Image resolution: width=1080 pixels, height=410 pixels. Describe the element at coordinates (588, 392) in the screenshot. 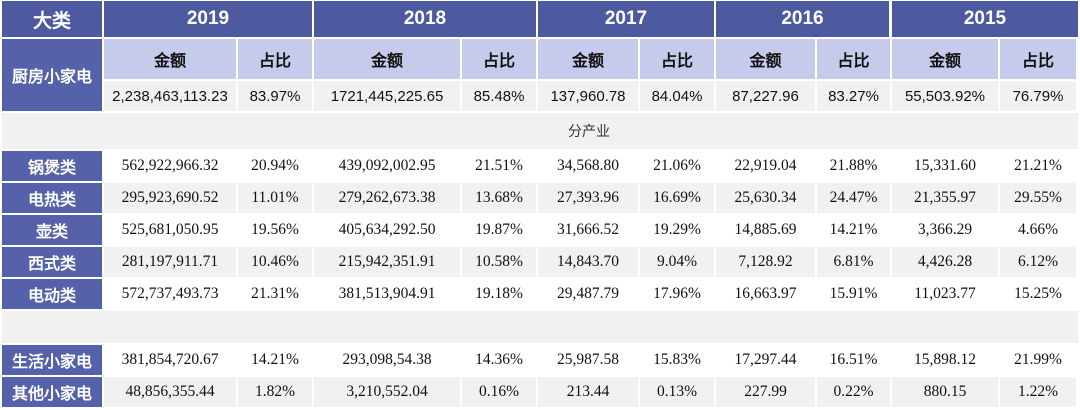

I see `table-cell: 213.44` at that location.